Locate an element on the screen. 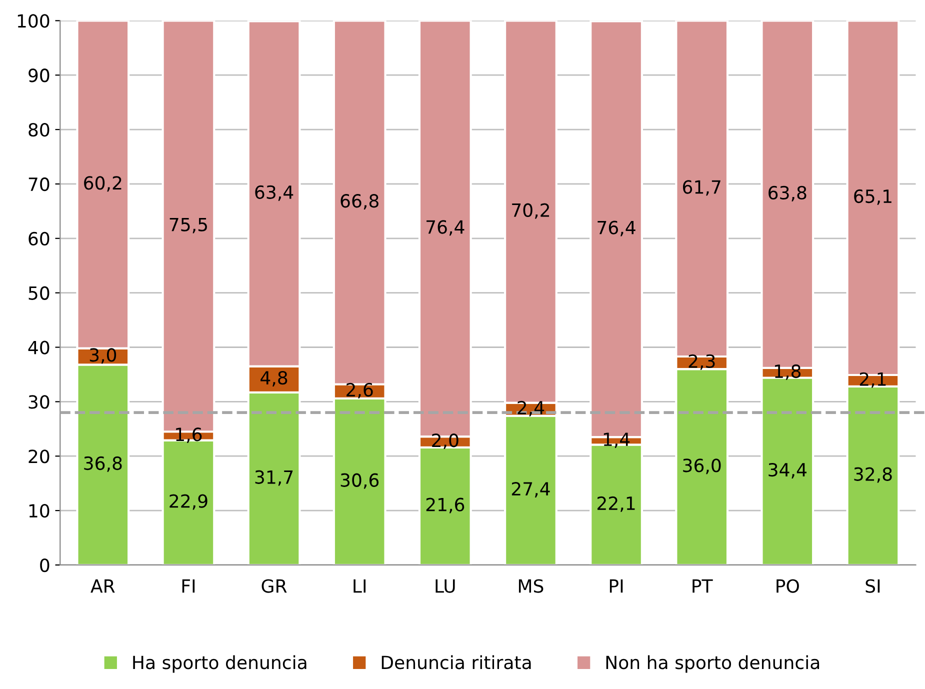  data-label: 22,1 is located at coordinates (616, 504).